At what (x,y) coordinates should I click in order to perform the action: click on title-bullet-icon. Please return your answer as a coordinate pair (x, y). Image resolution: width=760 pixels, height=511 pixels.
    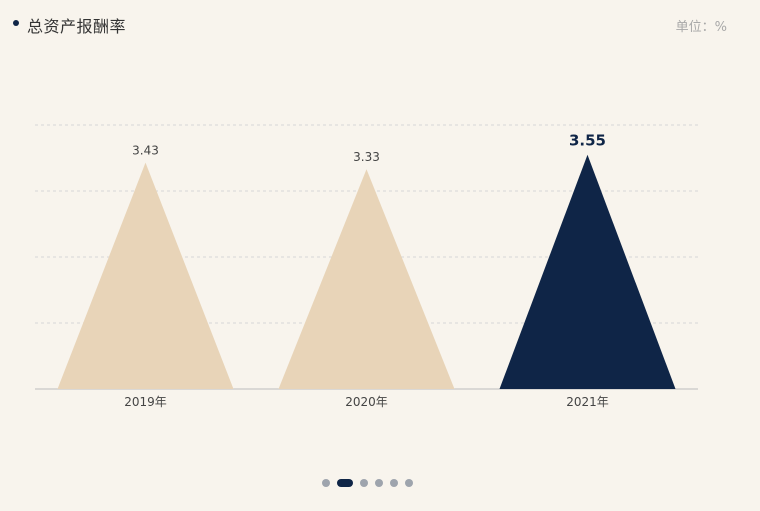
    Looking at the image, I should click on (16, 23).